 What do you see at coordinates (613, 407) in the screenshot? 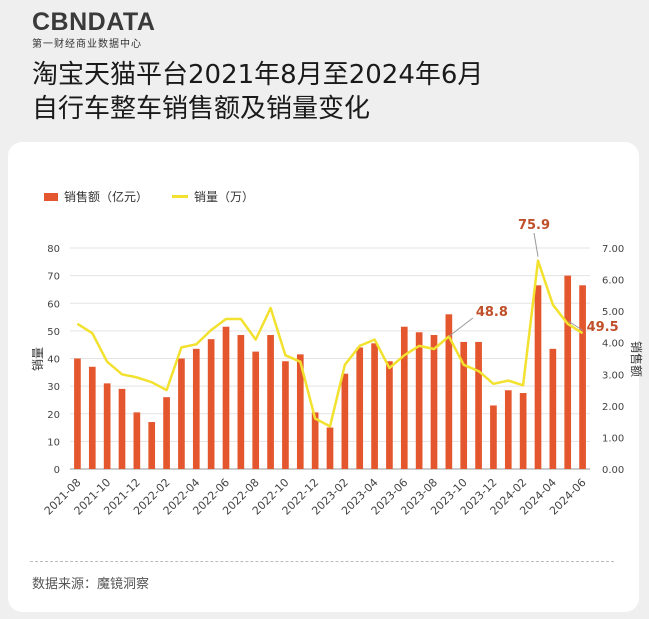
I see `y-right-tick-label: 2.00` at bounding box center [613, 407].